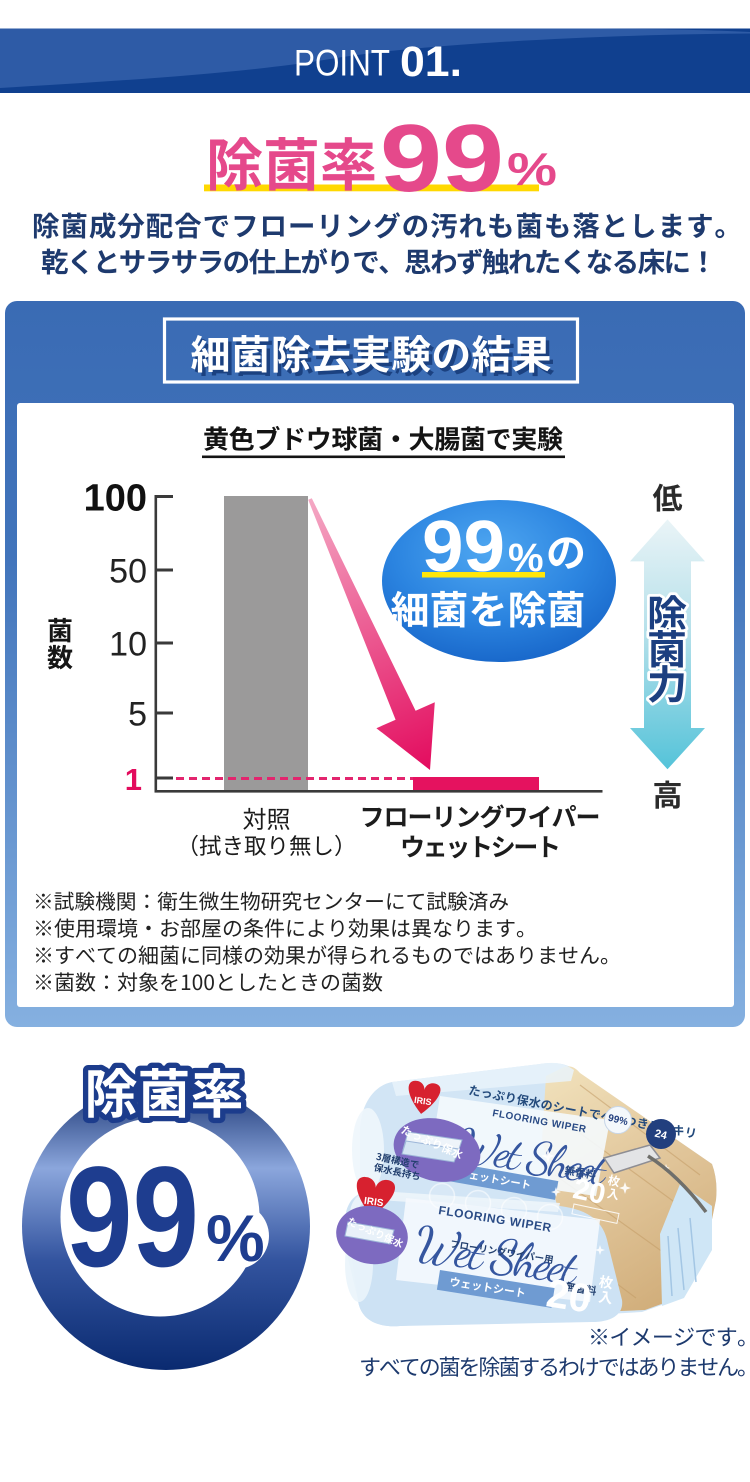 Image resolution: width=750 pixels, height=1482 pixels. Describe the element at coordinates (115, 499) in the screenshot. I see `svg-text: 100` at that location.